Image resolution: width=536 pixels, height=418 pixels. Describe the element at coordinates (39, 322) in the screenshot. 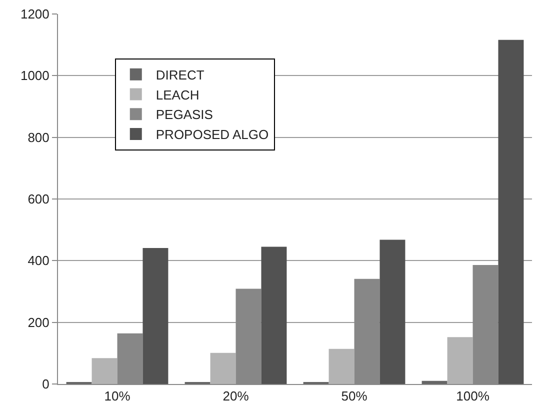

I see `y-tick-label: 200` at that location.